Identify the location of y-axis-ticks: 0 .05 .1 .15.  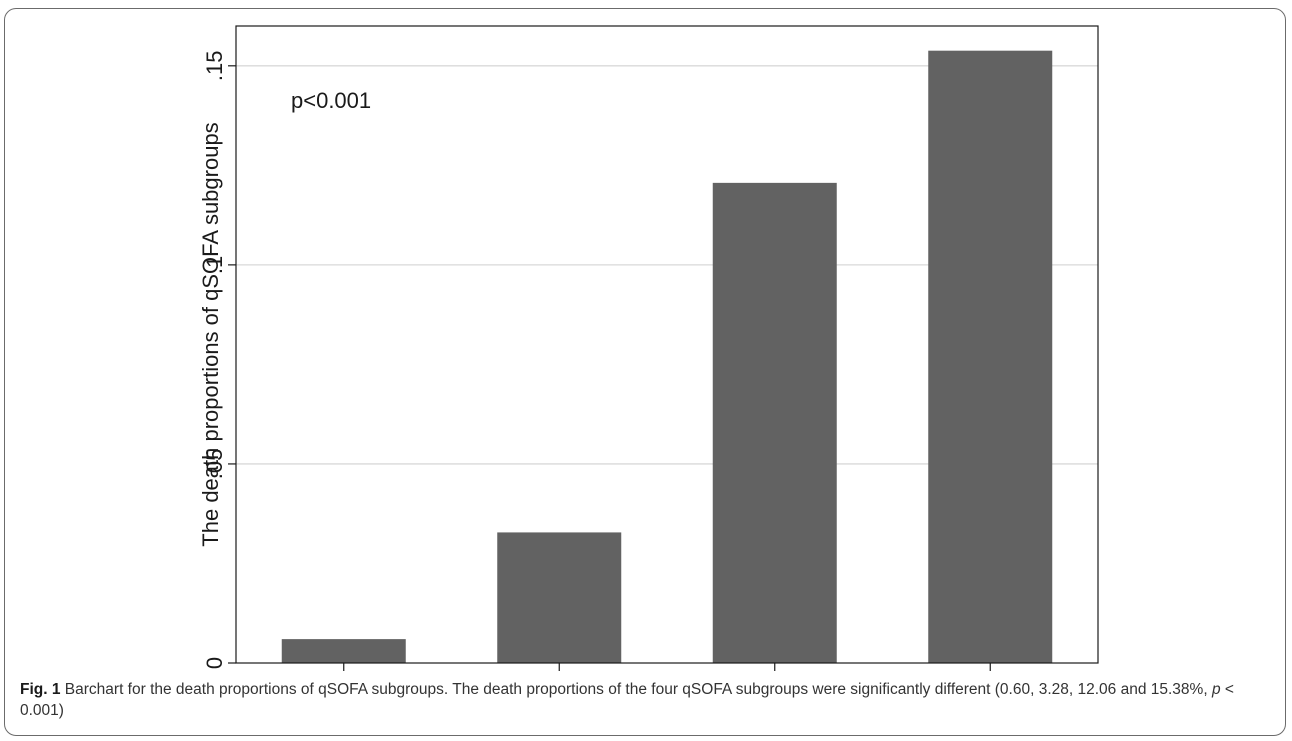
(219, 360).